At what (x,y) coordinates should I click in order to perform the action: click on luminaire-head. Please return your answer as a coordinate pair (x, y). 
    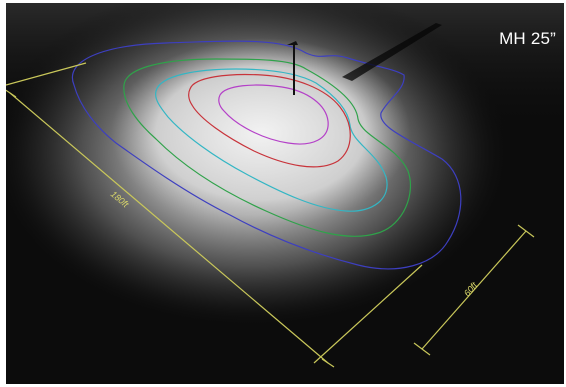
    Looking at the image, I should click on (292, 43).